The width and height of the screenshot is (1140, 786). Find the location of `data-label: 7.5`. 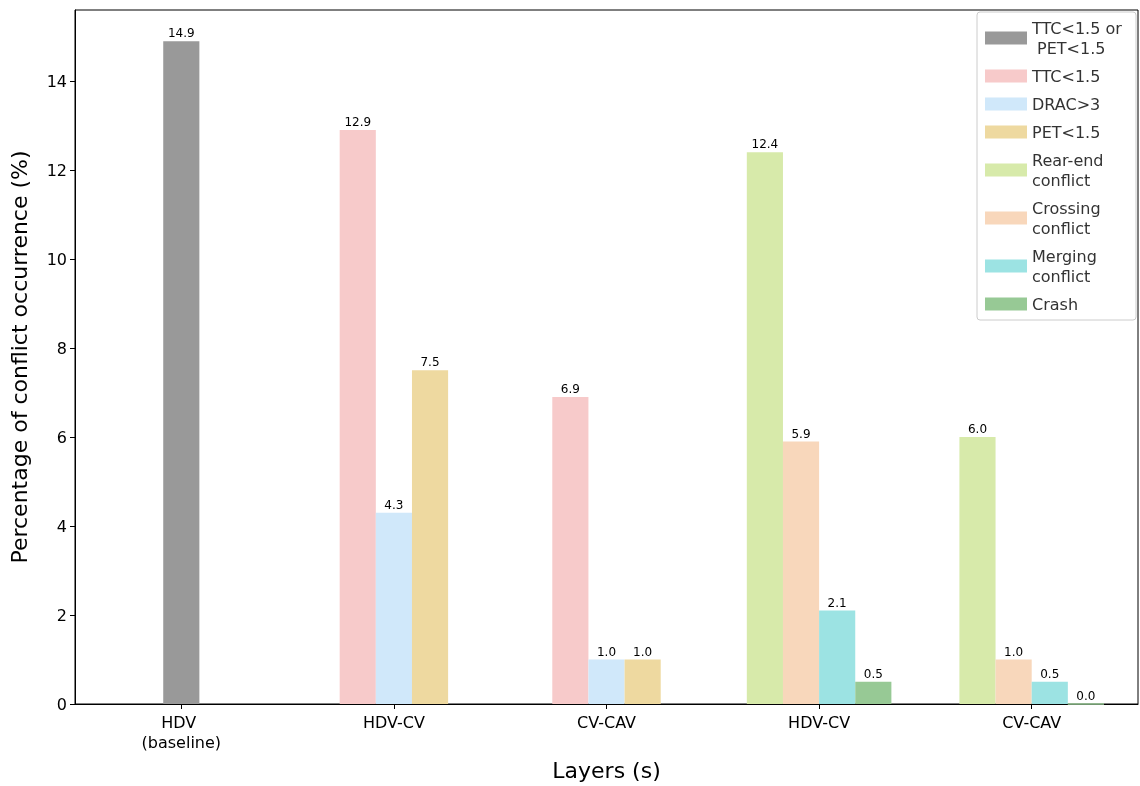

data-label: 7.5 is located at coordinates (430, 362).